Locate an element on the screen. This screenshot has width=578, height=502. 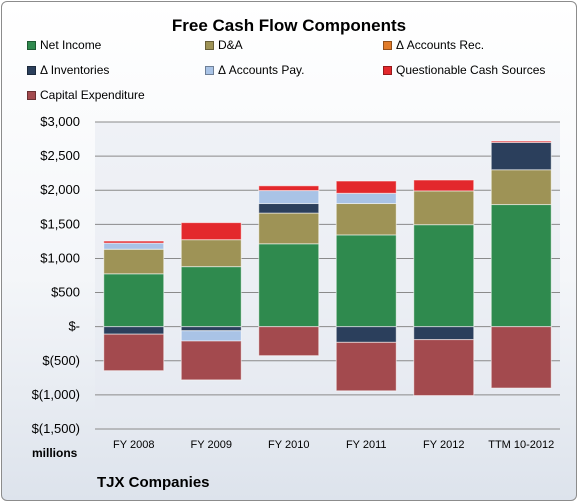
x-tick-label: FY 2008 is located at coordinates (133, 445).